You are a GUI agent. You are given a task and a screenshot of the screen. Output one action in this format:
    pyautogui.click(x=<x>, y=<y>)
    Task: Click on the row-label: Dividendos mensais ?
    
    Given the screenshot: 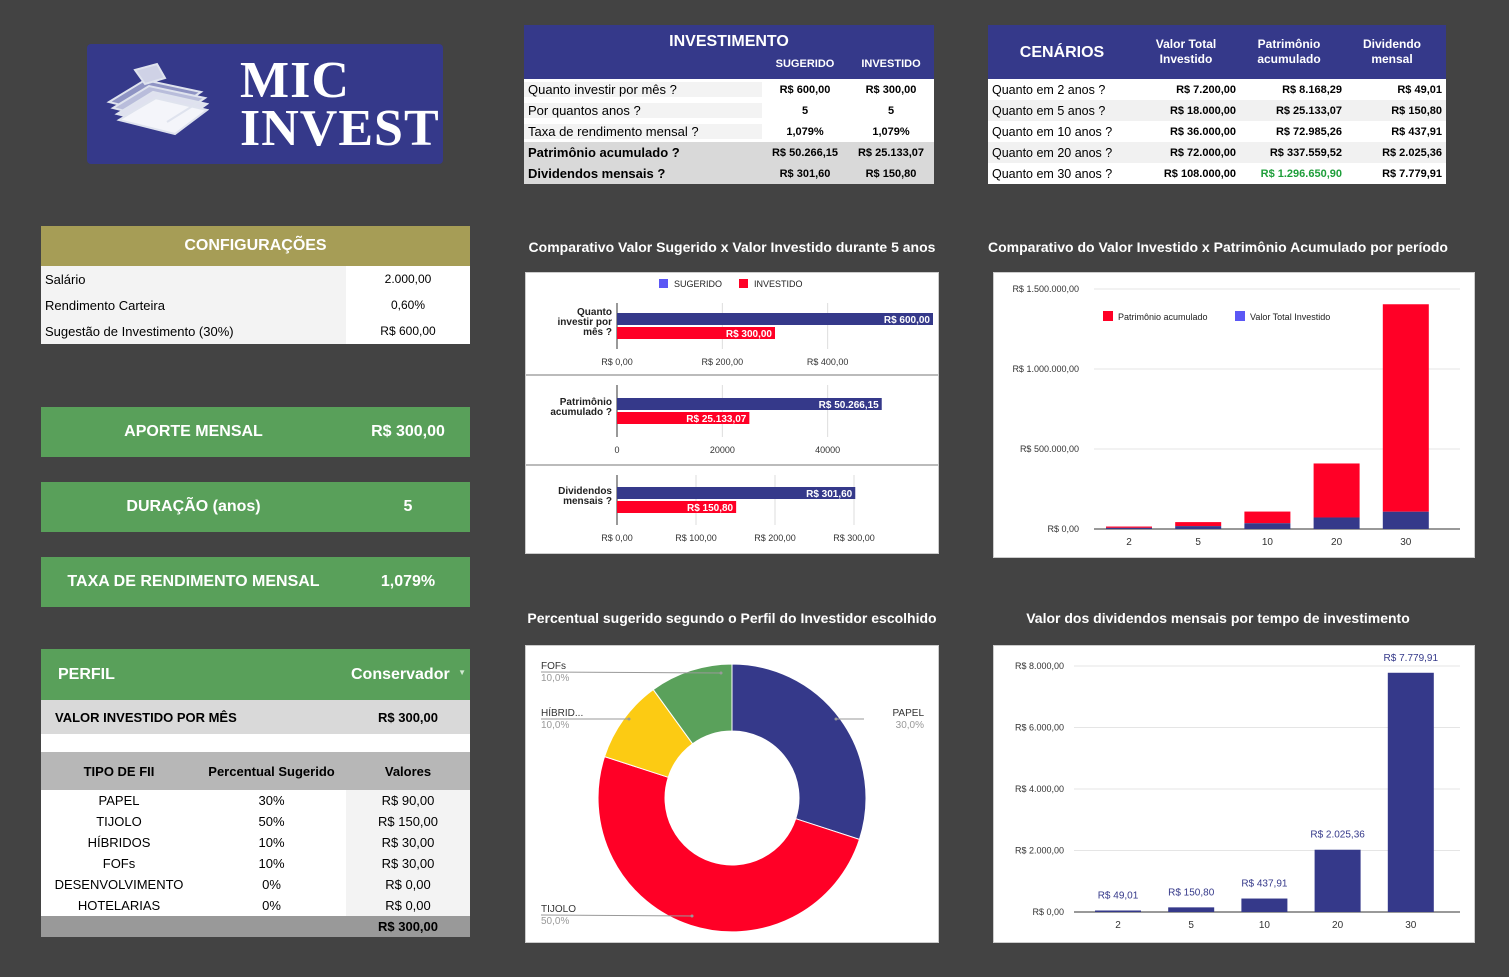 What is the action you would take?
    pyautogui.click(x=597, y=173)
    